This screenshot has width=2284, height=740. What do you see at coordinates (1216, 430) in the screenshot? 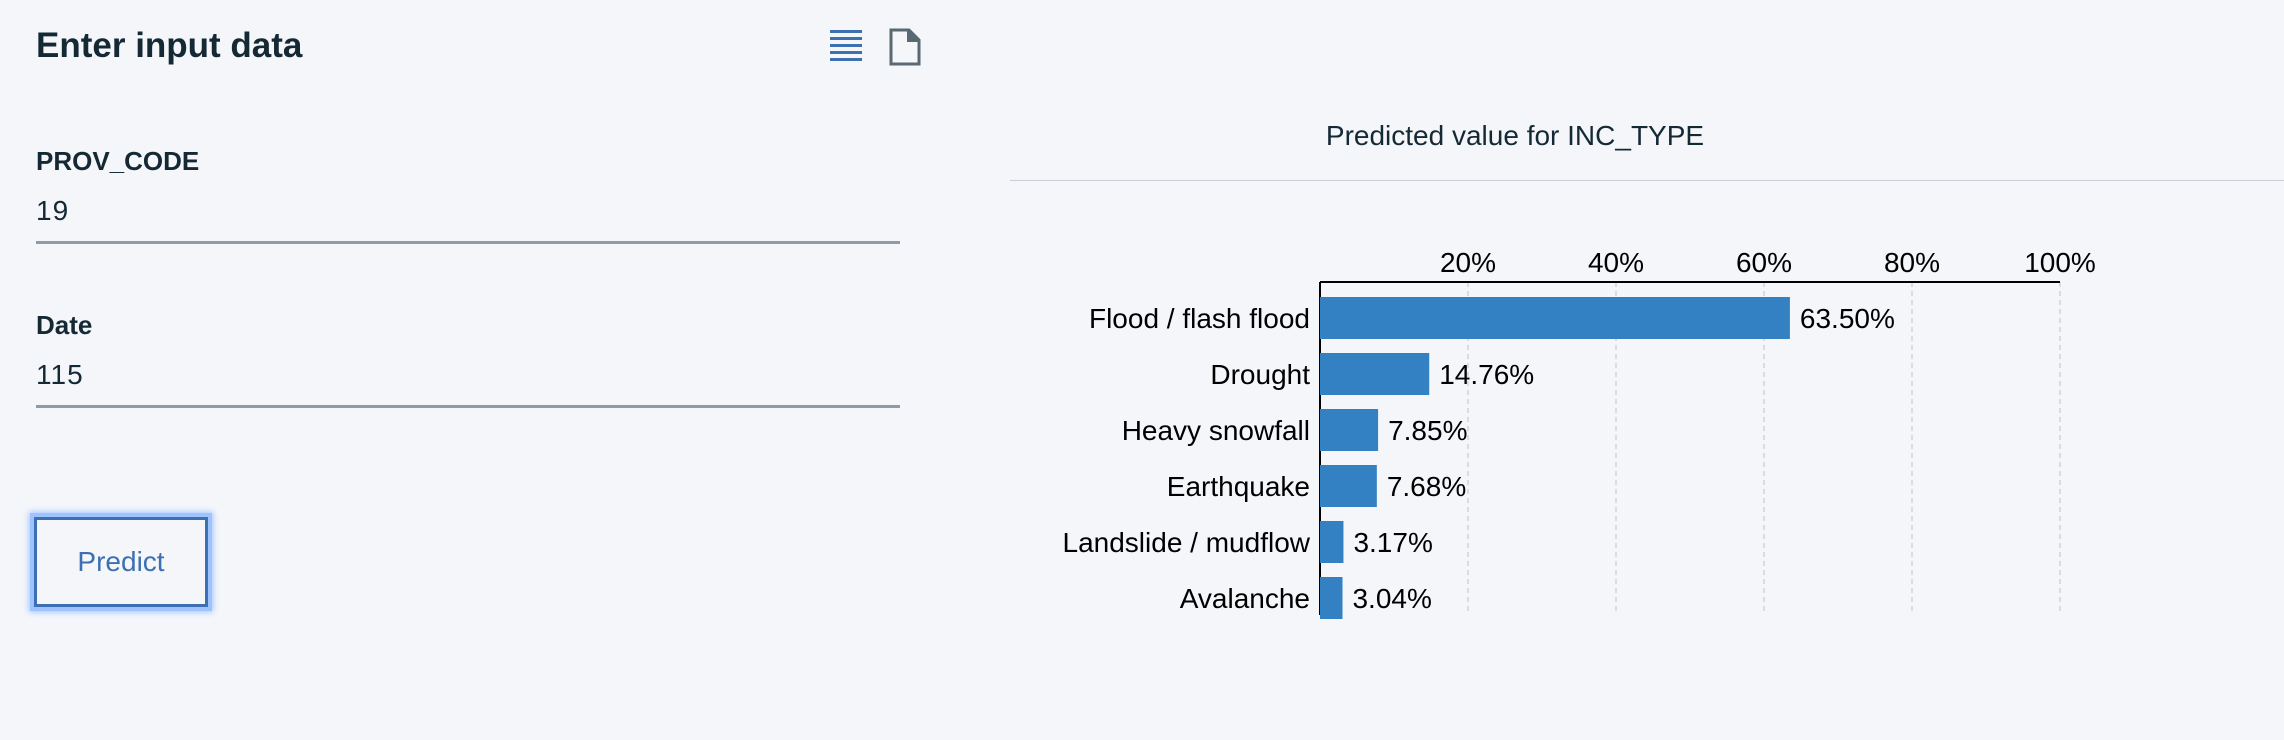
I see `category-label: Heavy snowfall` at bounding box center [1216, 430].